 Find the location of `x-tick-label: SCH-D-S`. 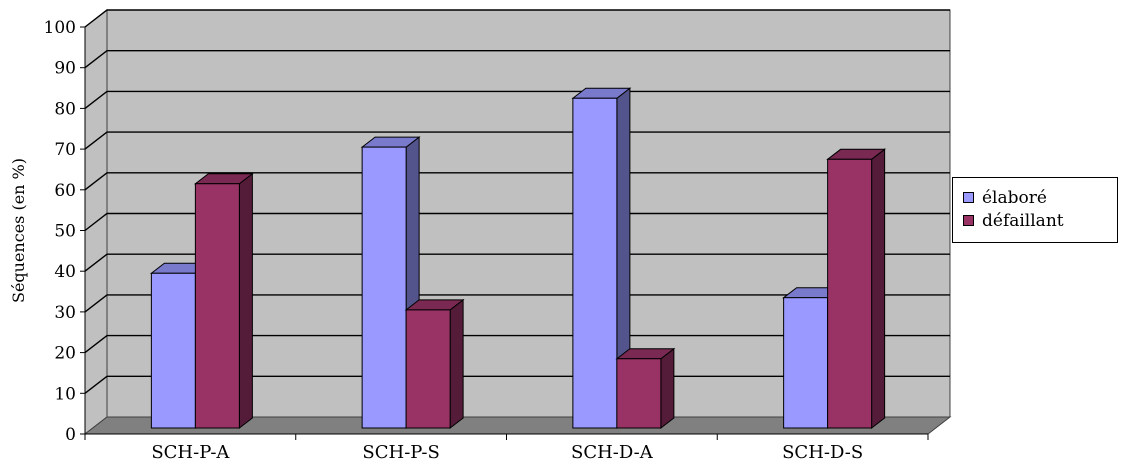

x-tick-label: SCH-D-S is located at coordinates (822, 452).